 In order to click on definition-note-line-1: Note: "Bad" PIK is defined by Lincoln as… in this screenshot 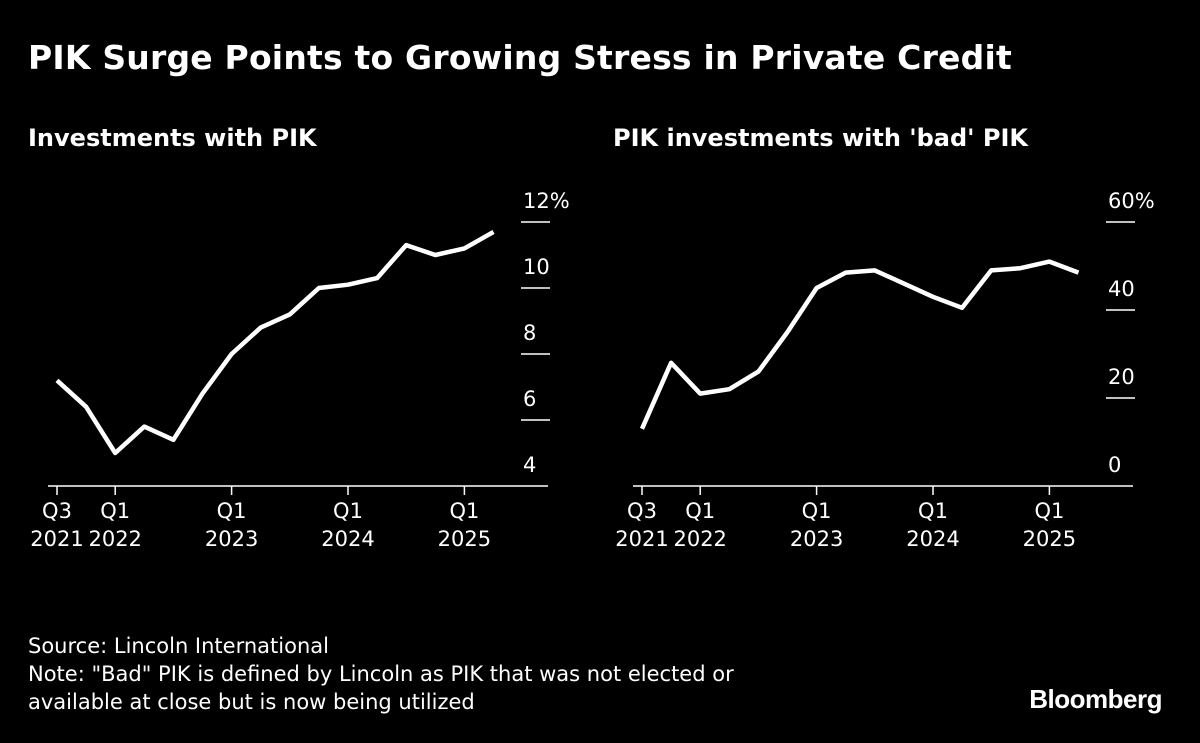, I will do `click(381, 674)`.